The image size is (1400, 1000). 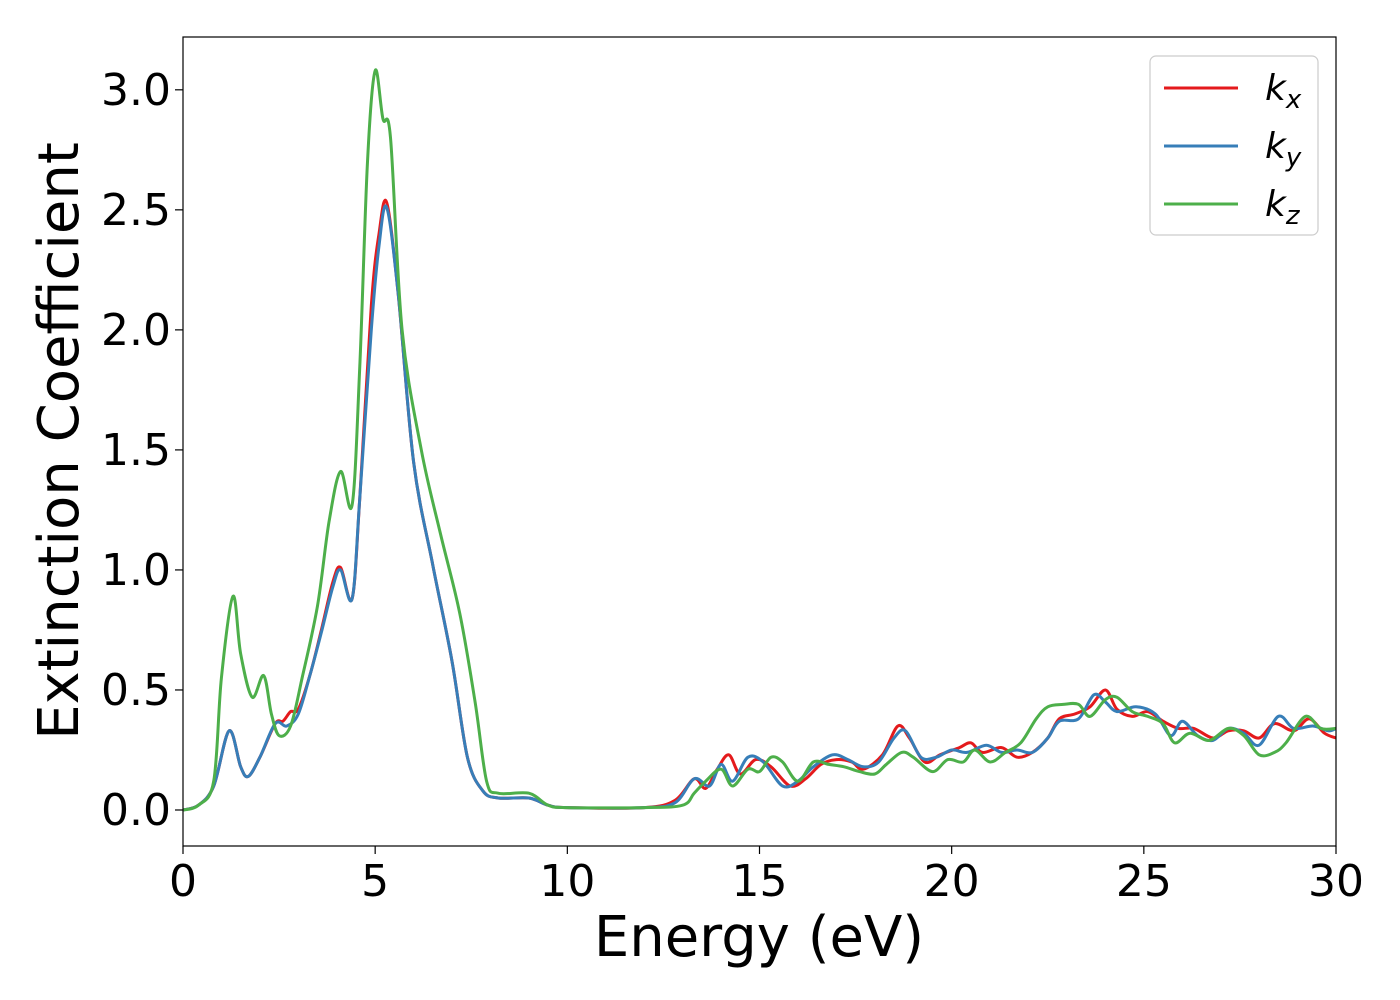 What do you see at coordinates (760, 881) in the screenshot?
I see `x-tick-label: 15` at bounding box center [760, 881].